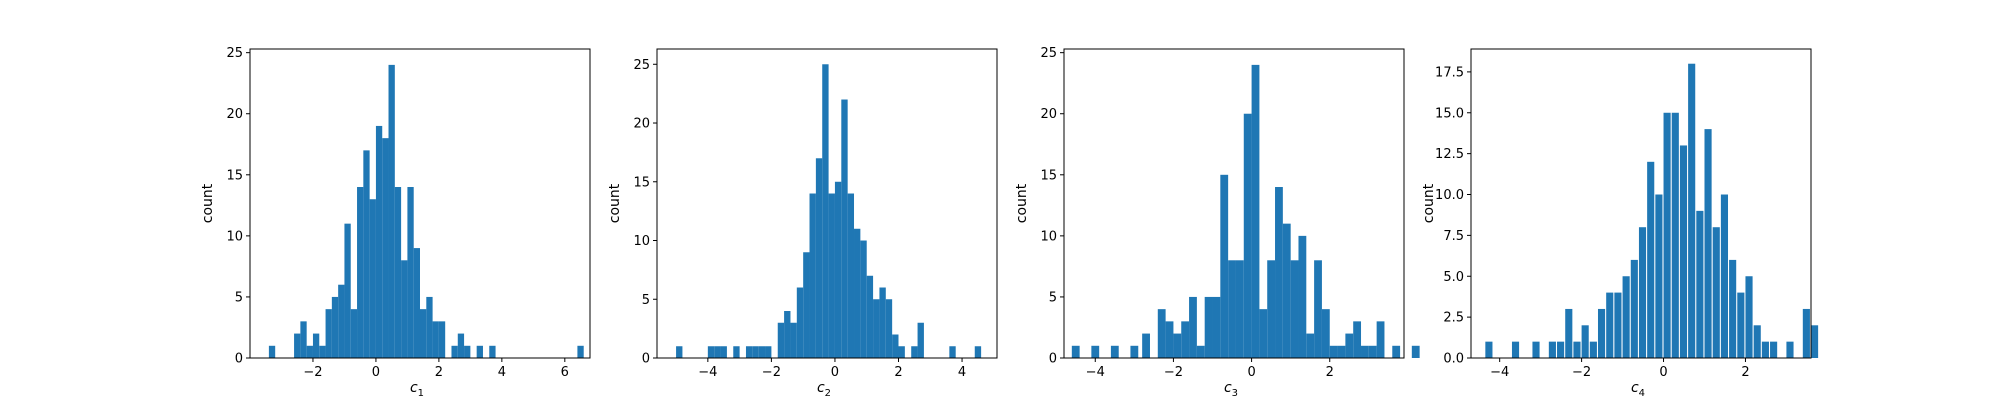  What do you see at coordinates (1638, 389) in the screenshot?
I see `x-axis-label: c4` at bounding box center [1638, 389].